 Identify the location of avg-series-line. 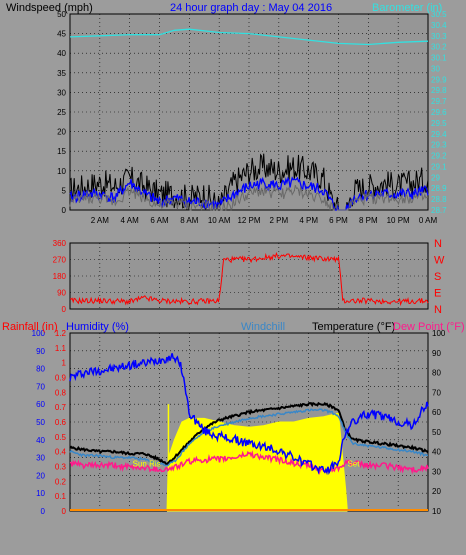
(248, 197).